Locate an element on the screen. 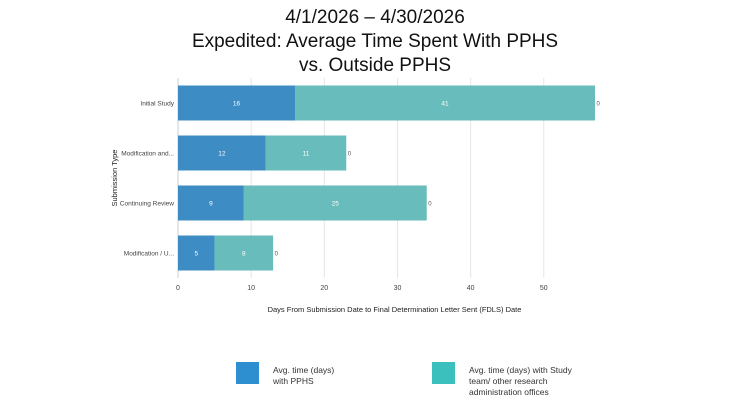 The width and height of the screenshot is (750, 400). legend-label-study-team-line-3: administration offices is located at coordinates (509, 392).